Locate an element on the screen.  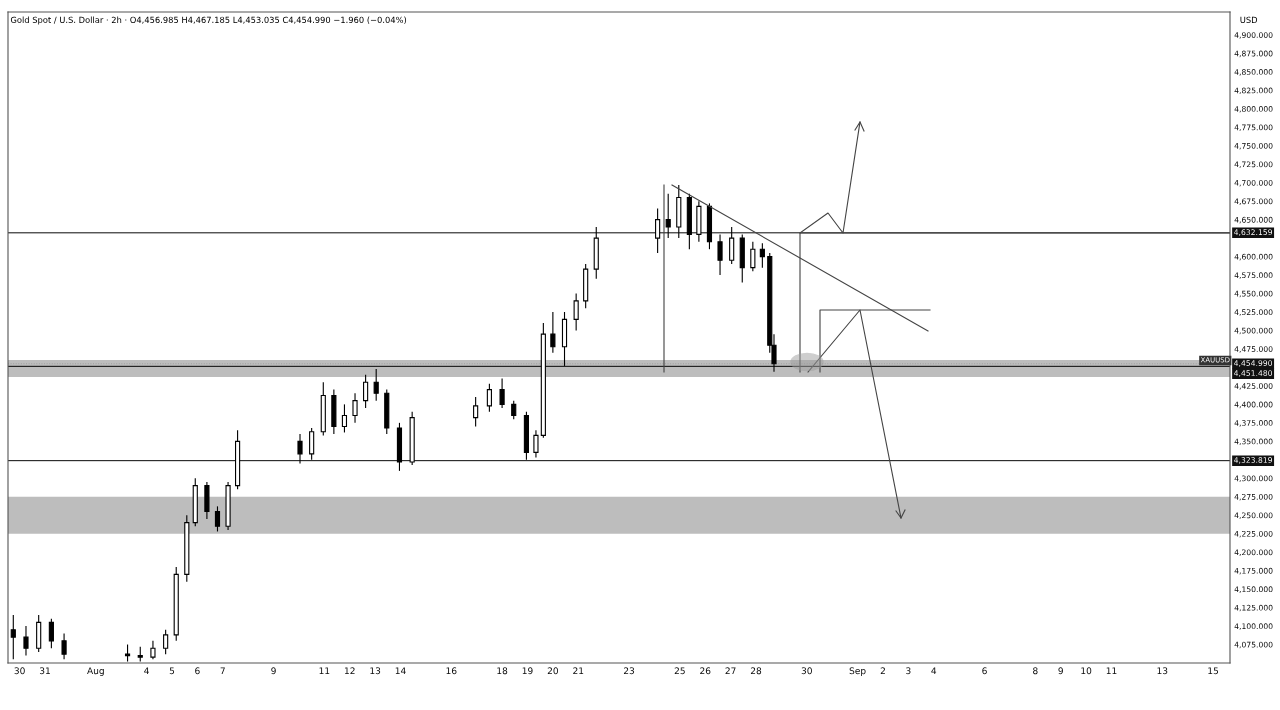
y-axis-title: USD is located at coordinates (1249, 20).